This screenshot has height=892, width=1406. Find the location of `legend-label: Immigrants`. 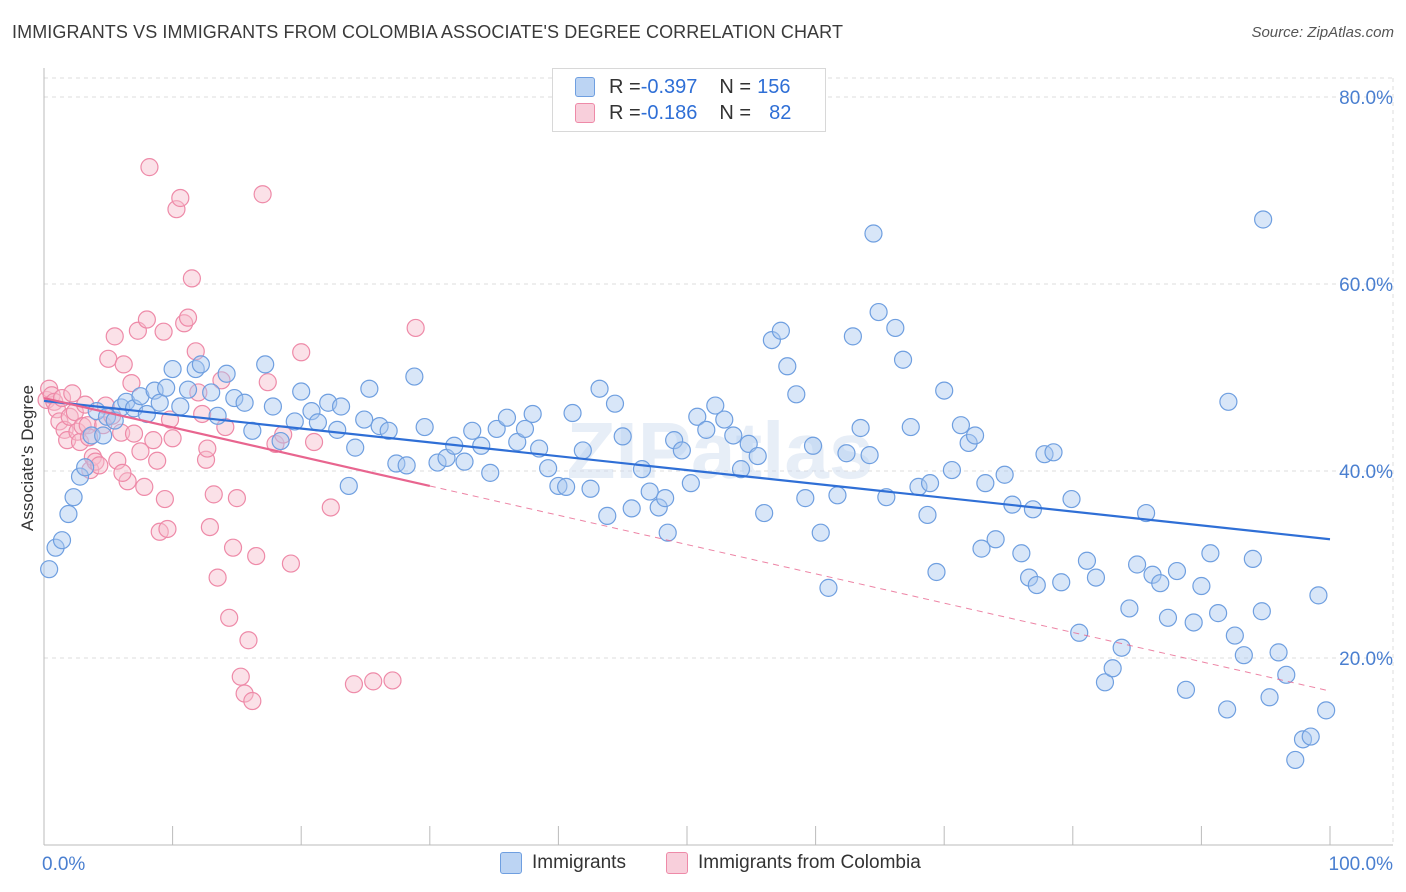

legend-label: Immigrants is located at coordinates (579, 862).